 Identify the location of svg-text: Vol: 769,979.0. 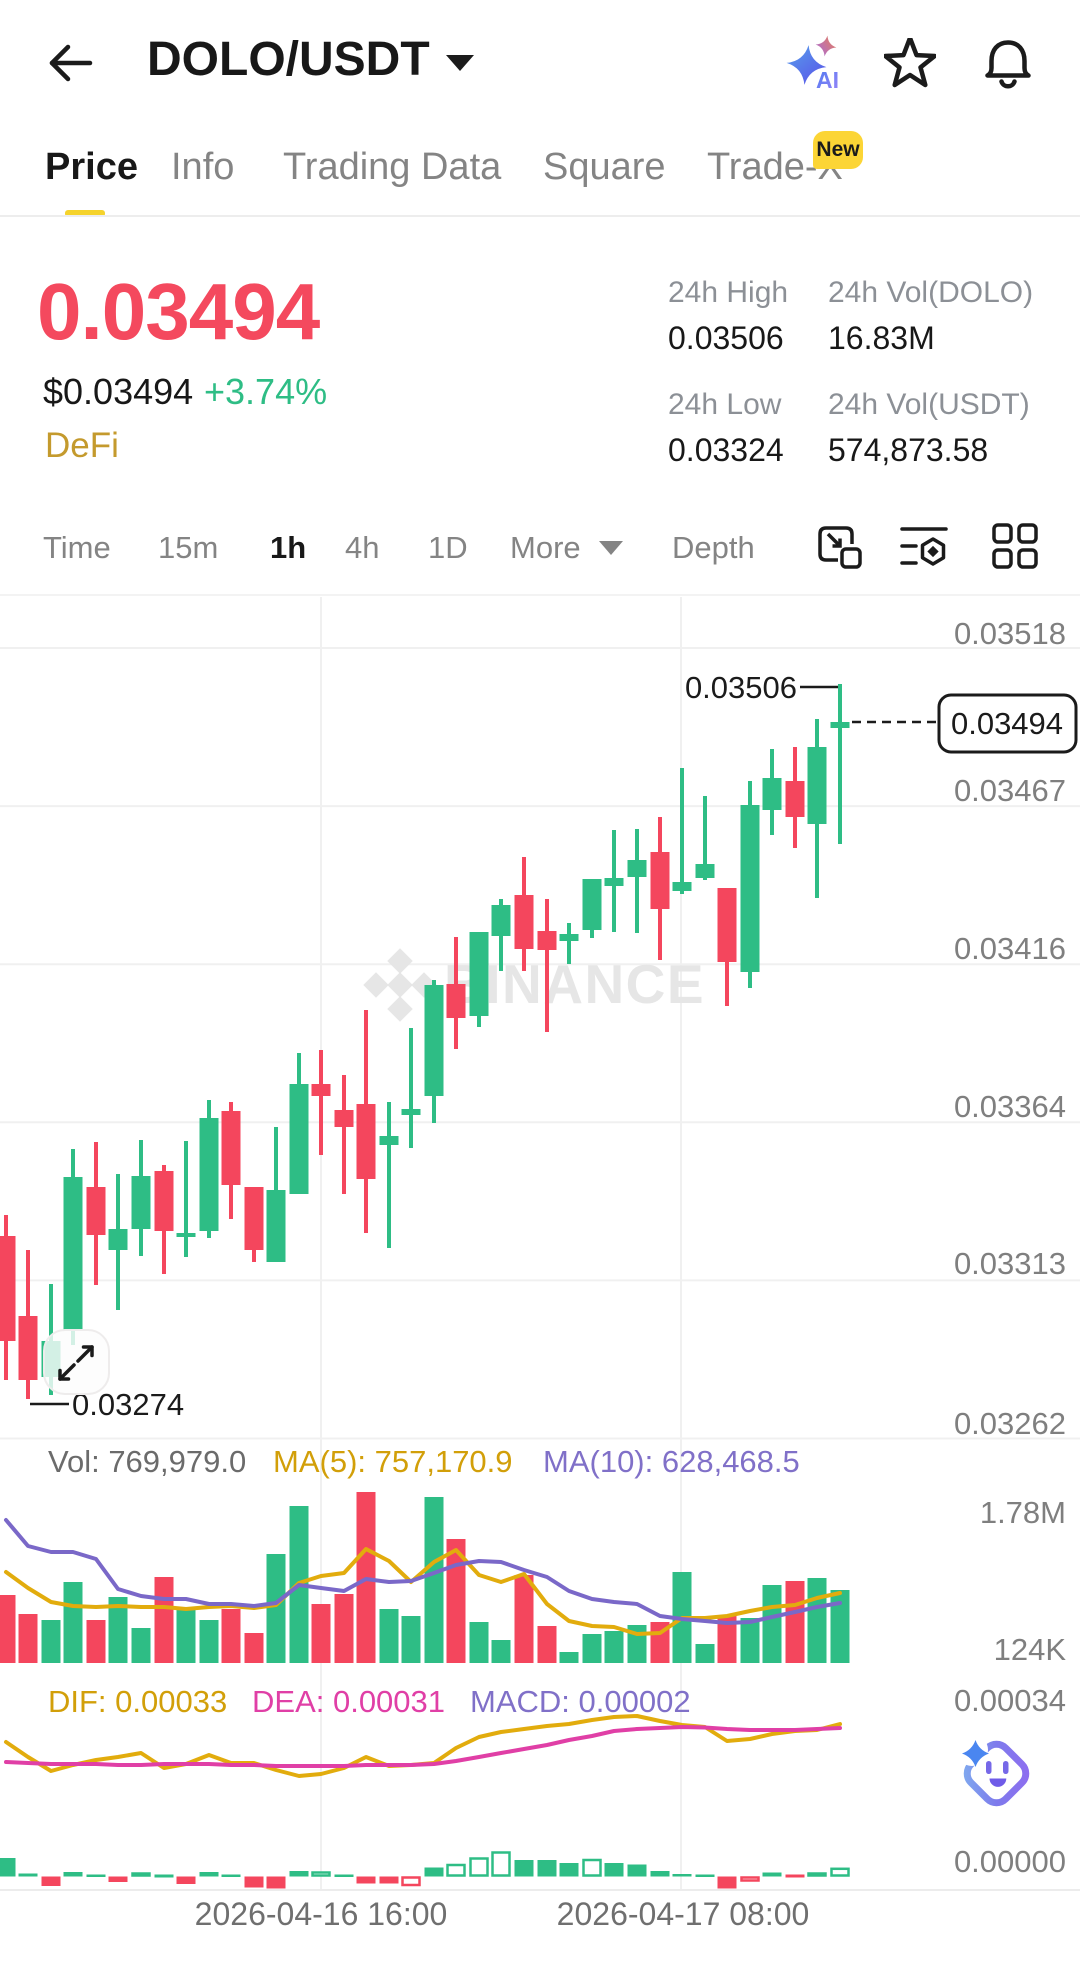
(147, 1461).